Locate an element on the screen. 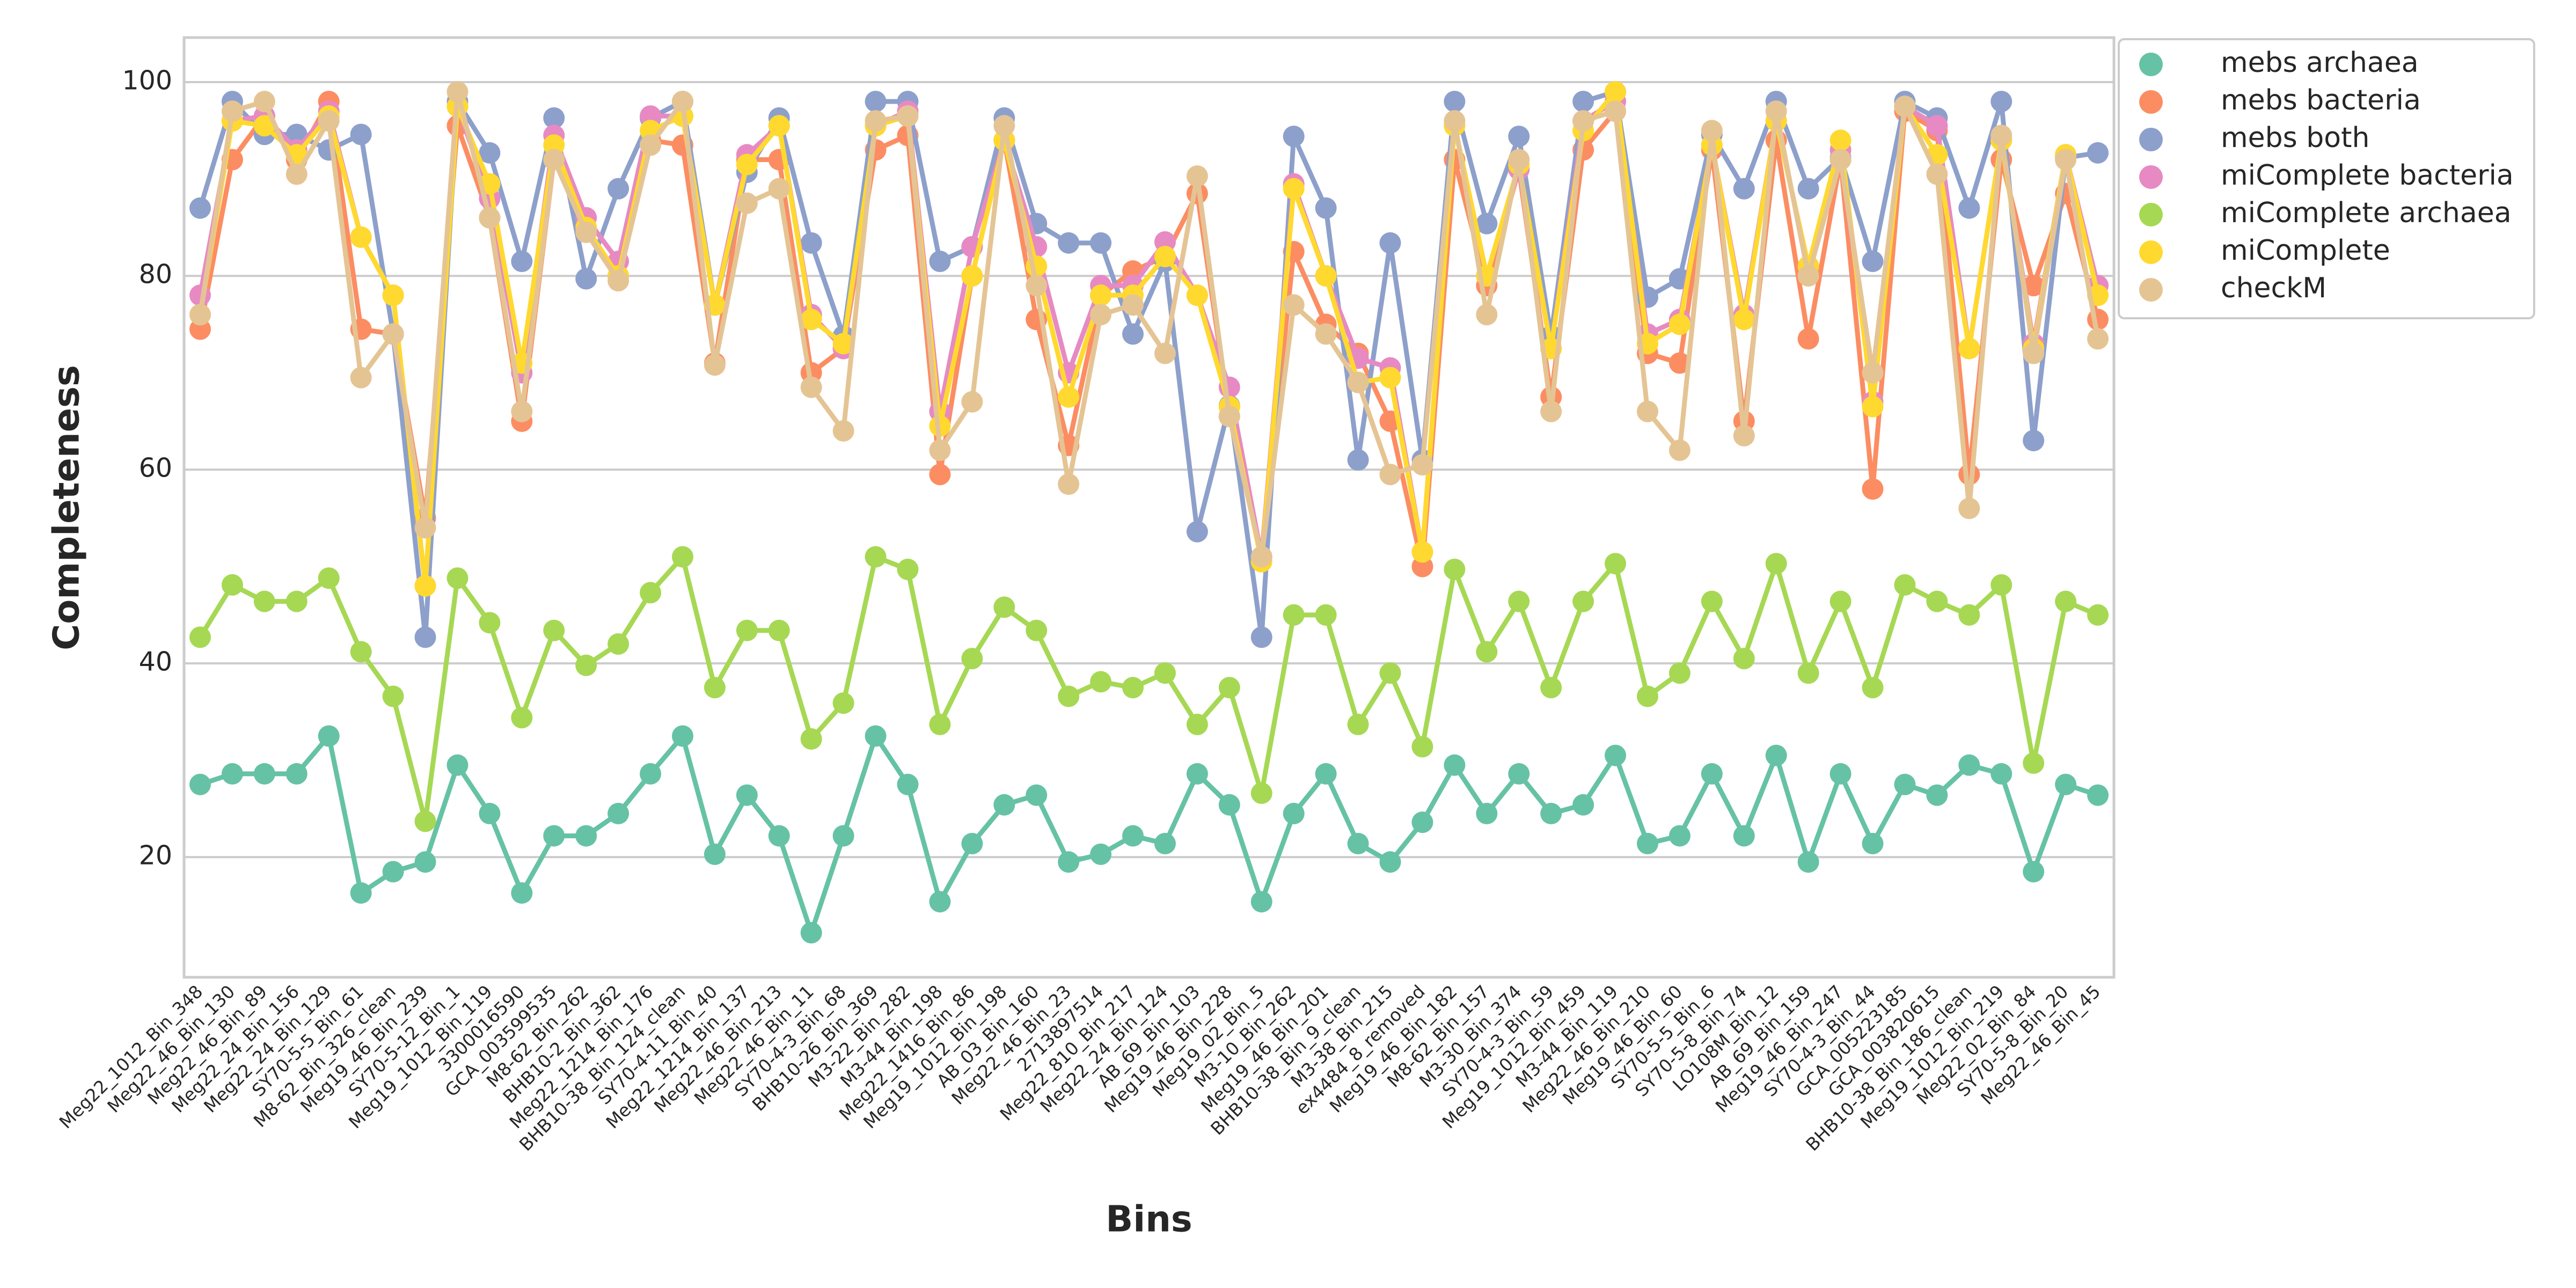 The width and height of the screenshot is (2576, 1288). y-tick-label: 20 is located at coordinates (155, 855).